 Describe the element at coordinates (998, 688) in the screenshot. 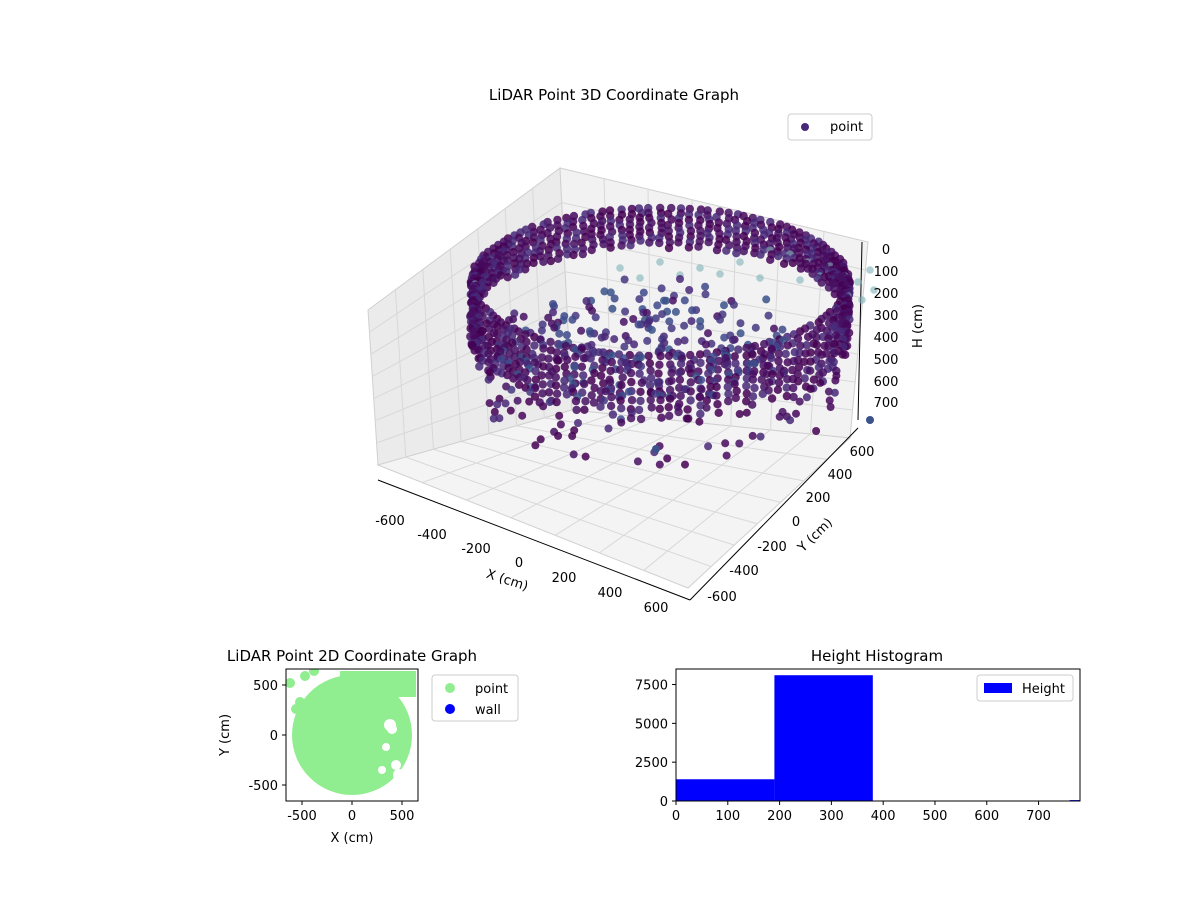

I see `legend-swatch-height` at that location.